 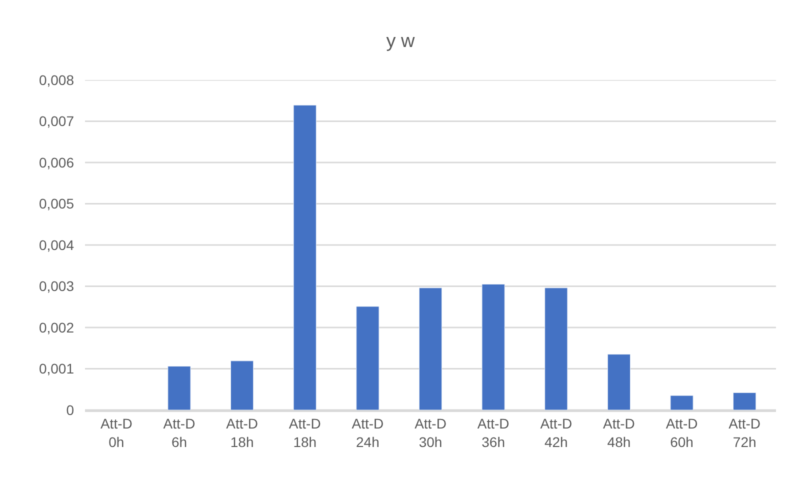 What do you see at coordinates (56, 327) in the screenshot?
I see `y-tick-label: 0,002` at bounding box center [56, 327].